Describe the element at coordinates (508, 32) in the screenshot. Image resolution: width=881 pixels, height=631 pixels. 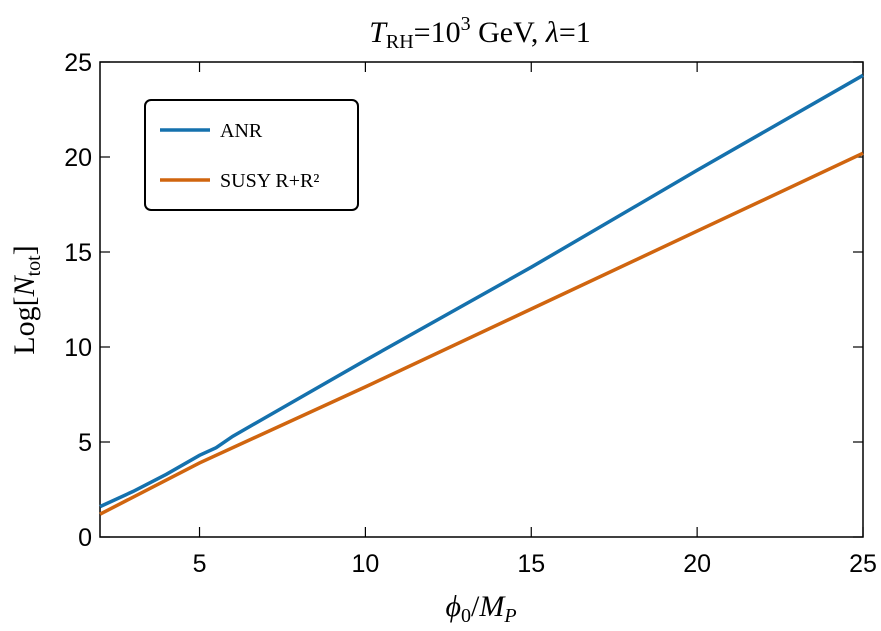
I see `title-part: GeV,` at that location.